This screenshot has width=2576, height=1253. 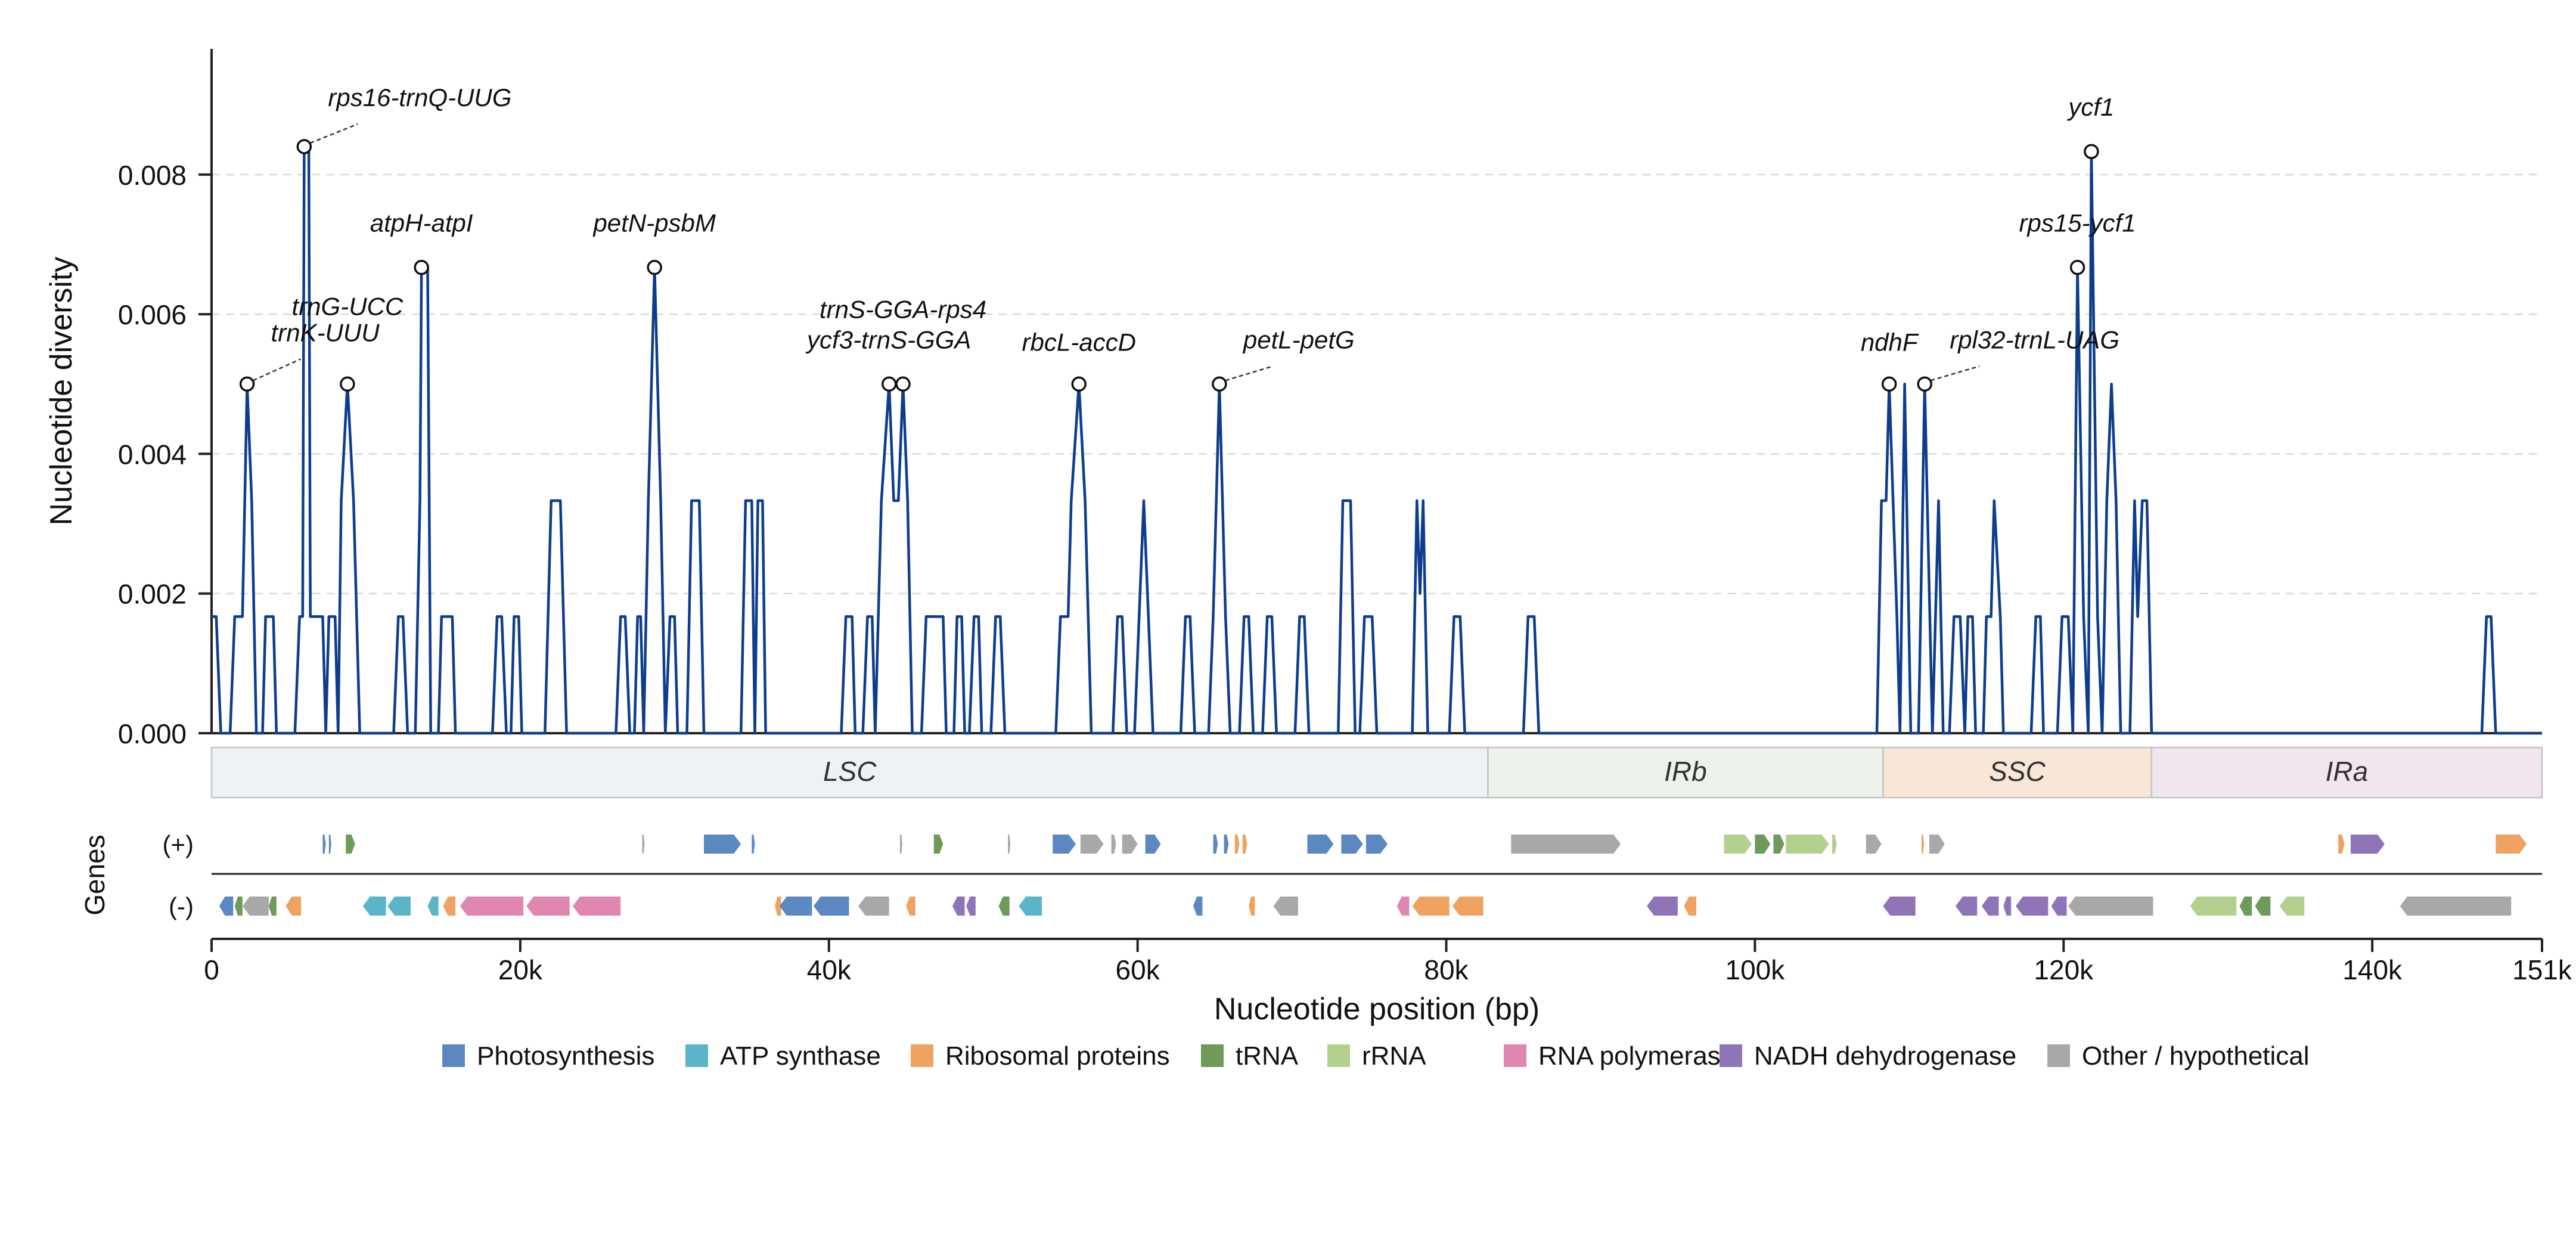 I want to click on x-tick-label: 151k, so click(x=2542, y=969).